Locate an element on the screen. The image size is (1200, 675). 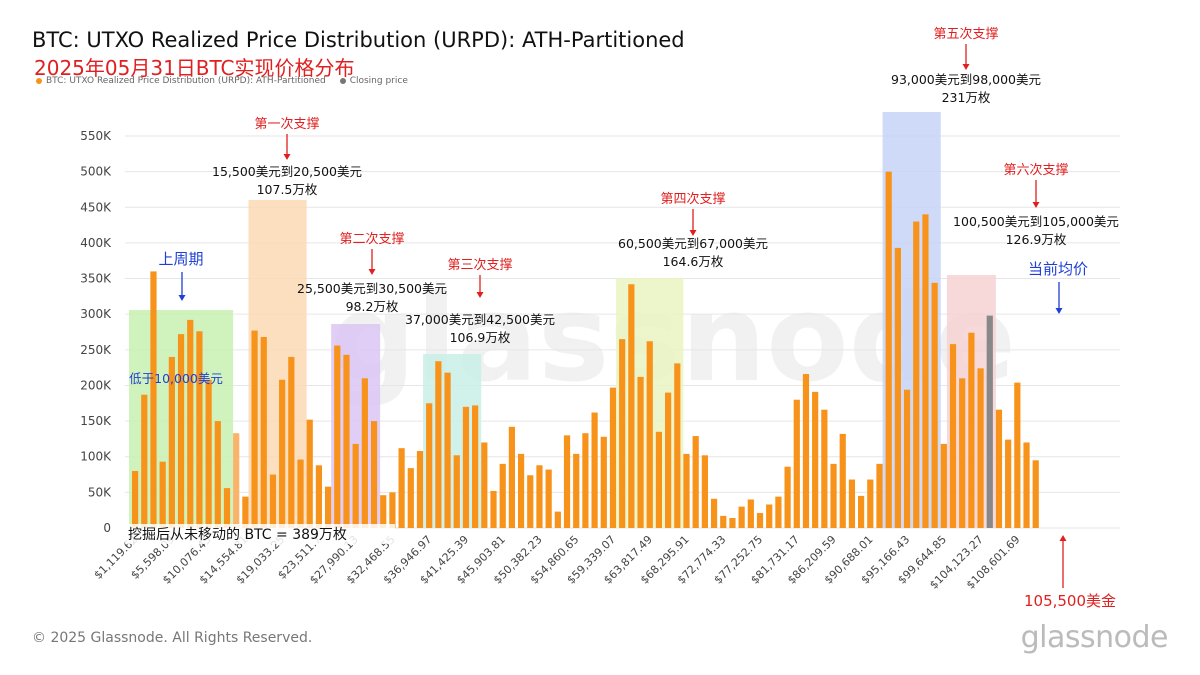
annotation-price-range: 37,000美元到42,500美元 is located at coordinates (480, 319).